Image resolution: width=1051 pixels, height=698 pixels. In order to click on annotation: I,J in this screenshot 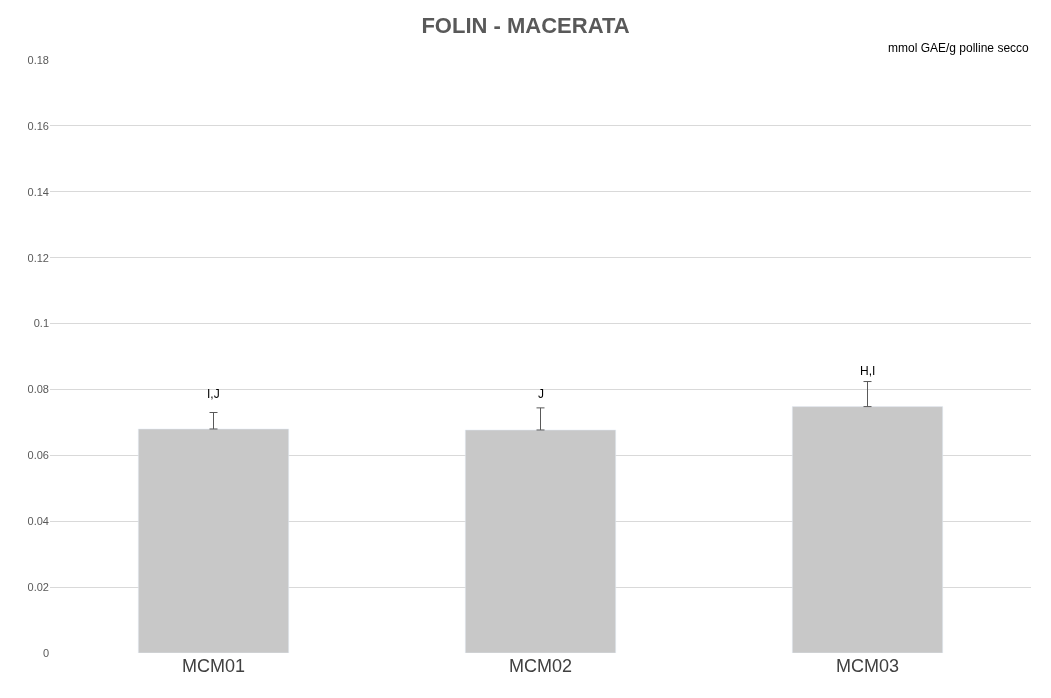, I will do `click(213, 394)`.